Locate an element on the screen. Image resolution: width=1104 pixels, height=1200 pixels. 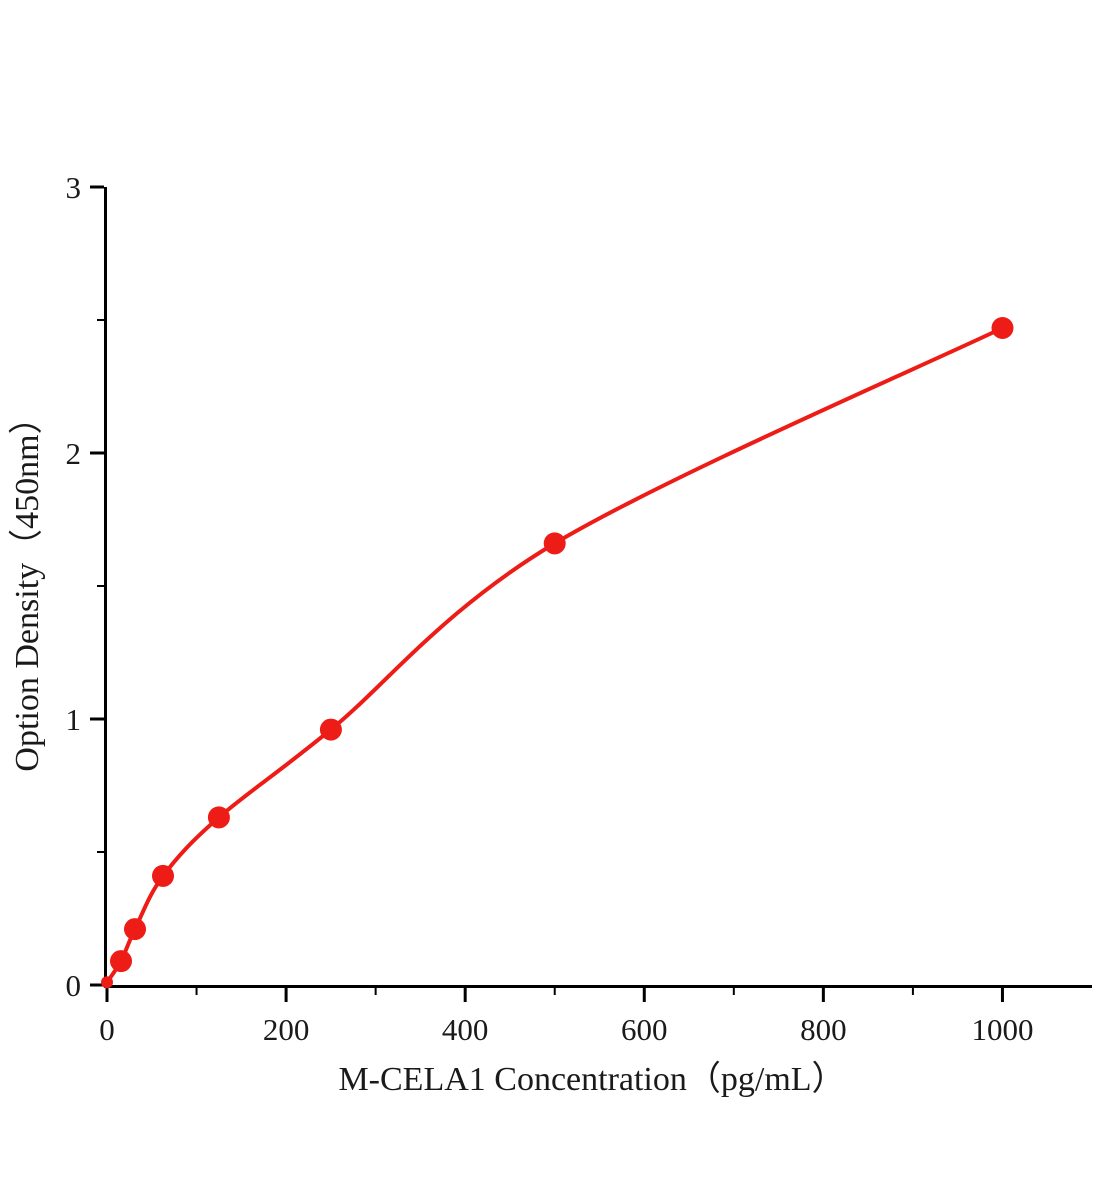
y-tick-label: 2 is located at coordinates (74, 453).